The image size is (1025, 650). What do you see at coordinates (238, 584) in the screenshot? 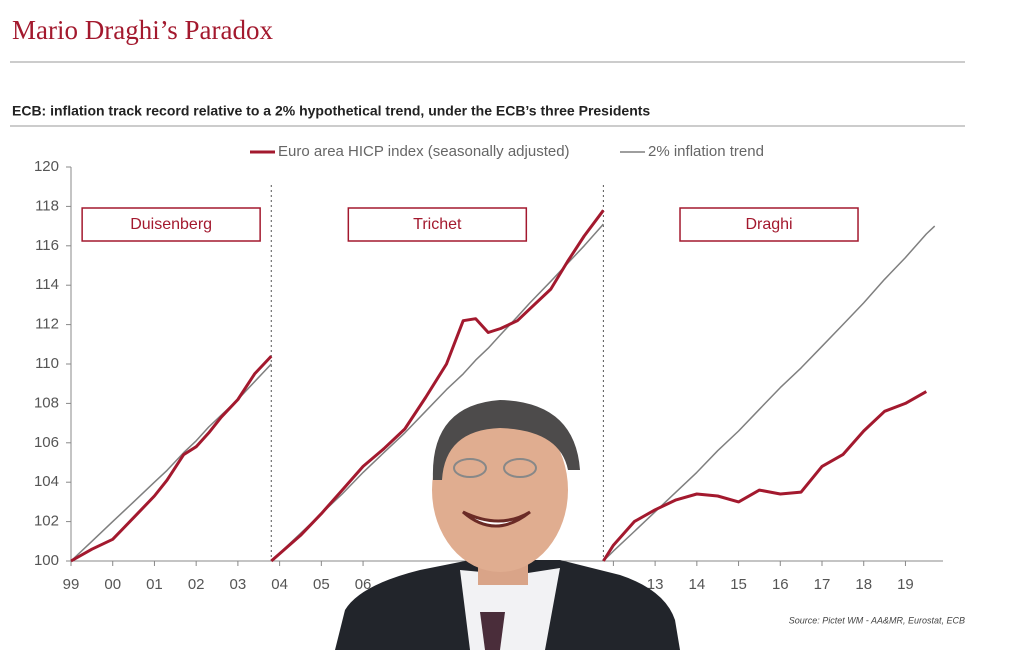
I see `x-tick-label: 03` at bounding box center [238, 584].